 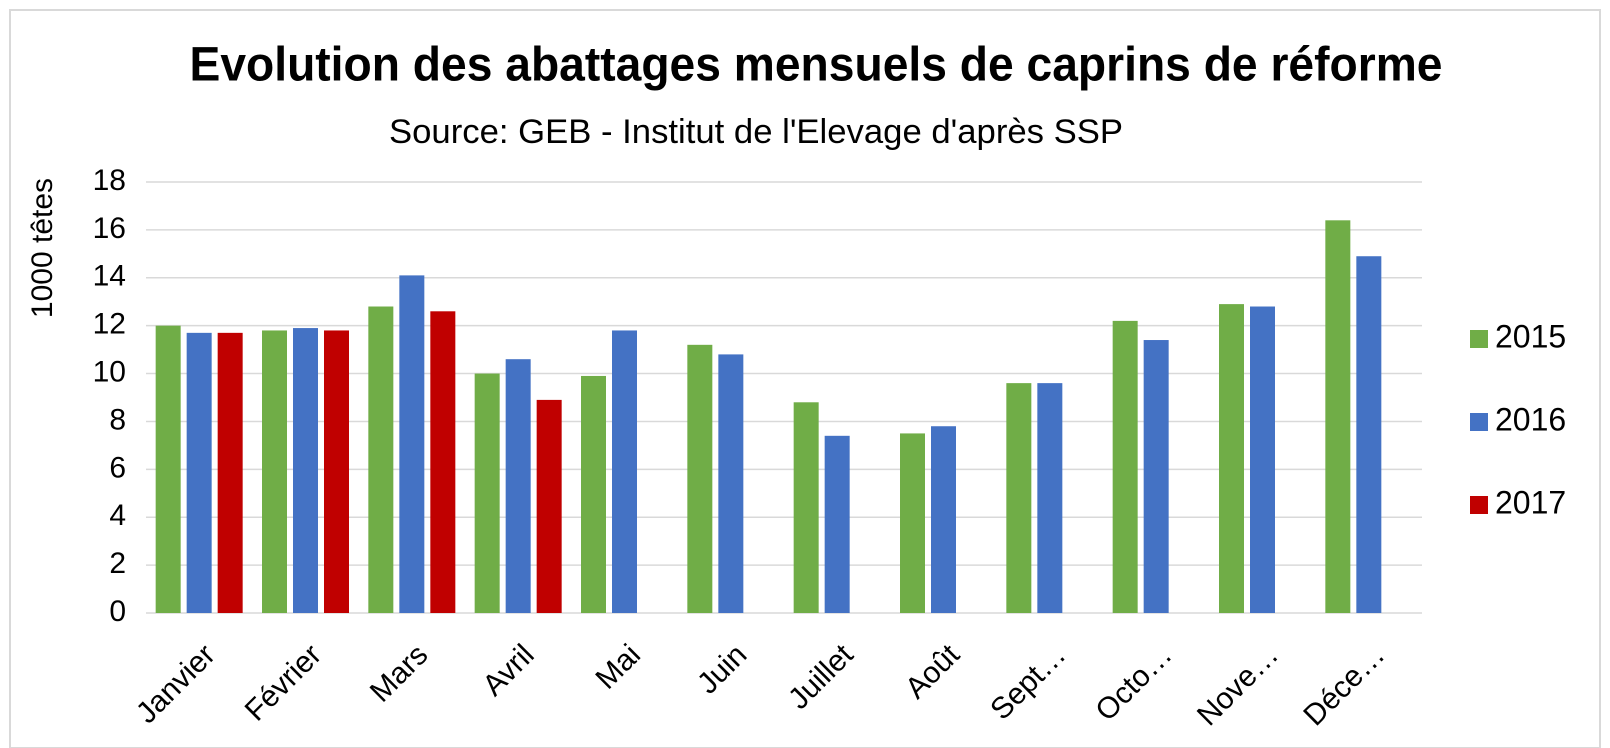 I want to click on y-tick-label: 0, so click(x=117, y=611).